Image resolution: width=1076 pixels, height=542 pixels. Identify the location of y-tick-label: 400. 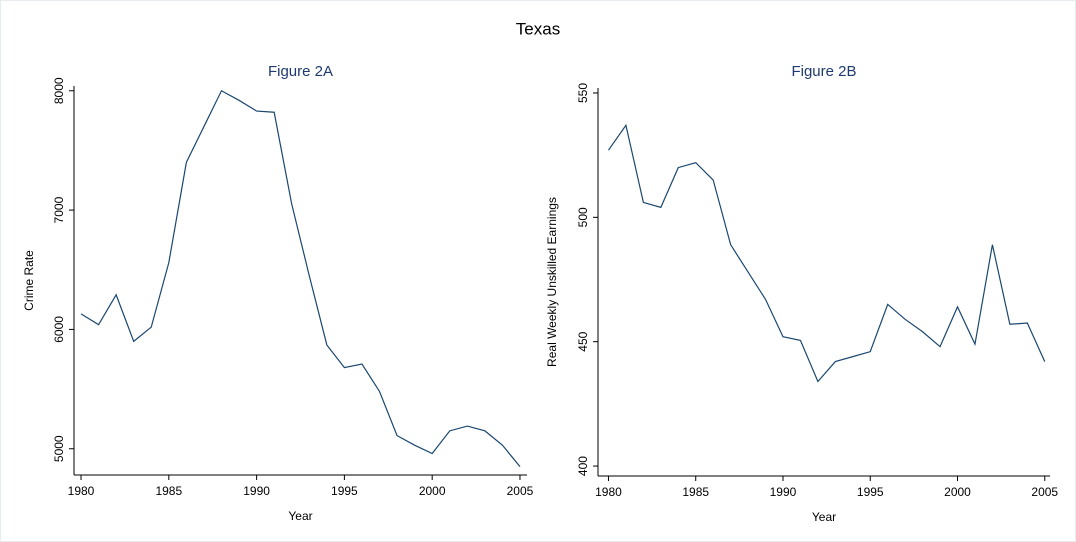
(583, 466).